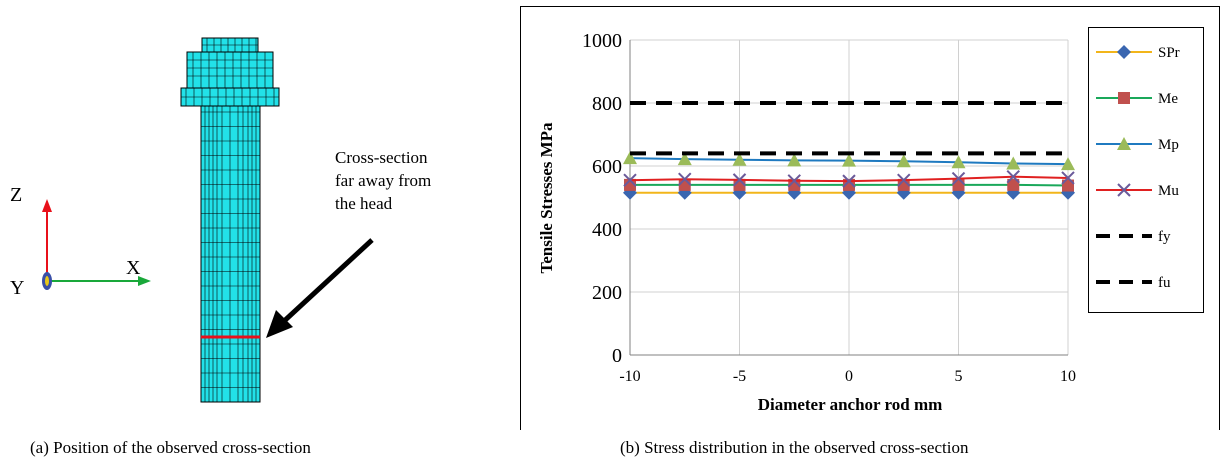 Image resolution: width=1227 pixels, height=466 pixels. Describe the element at coordinates (1137, 99) in the screenshot. I see `legend-entry-Me: Me` at that location.